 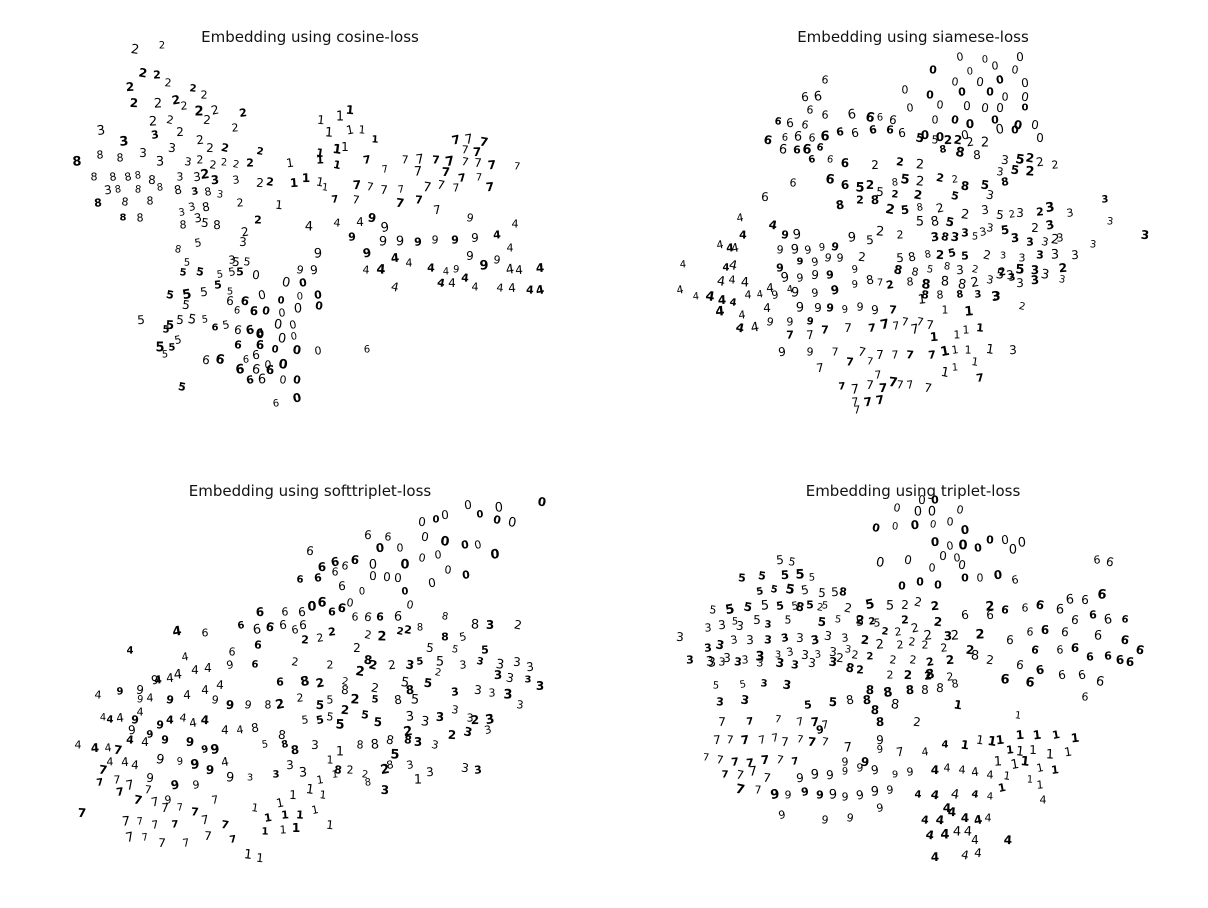 What do you see at coordinates (310, 37) in the screenshot?
I see `panel-title-cosine-loss: Embedding using cosine-loss` at bounding box center [310, 37].